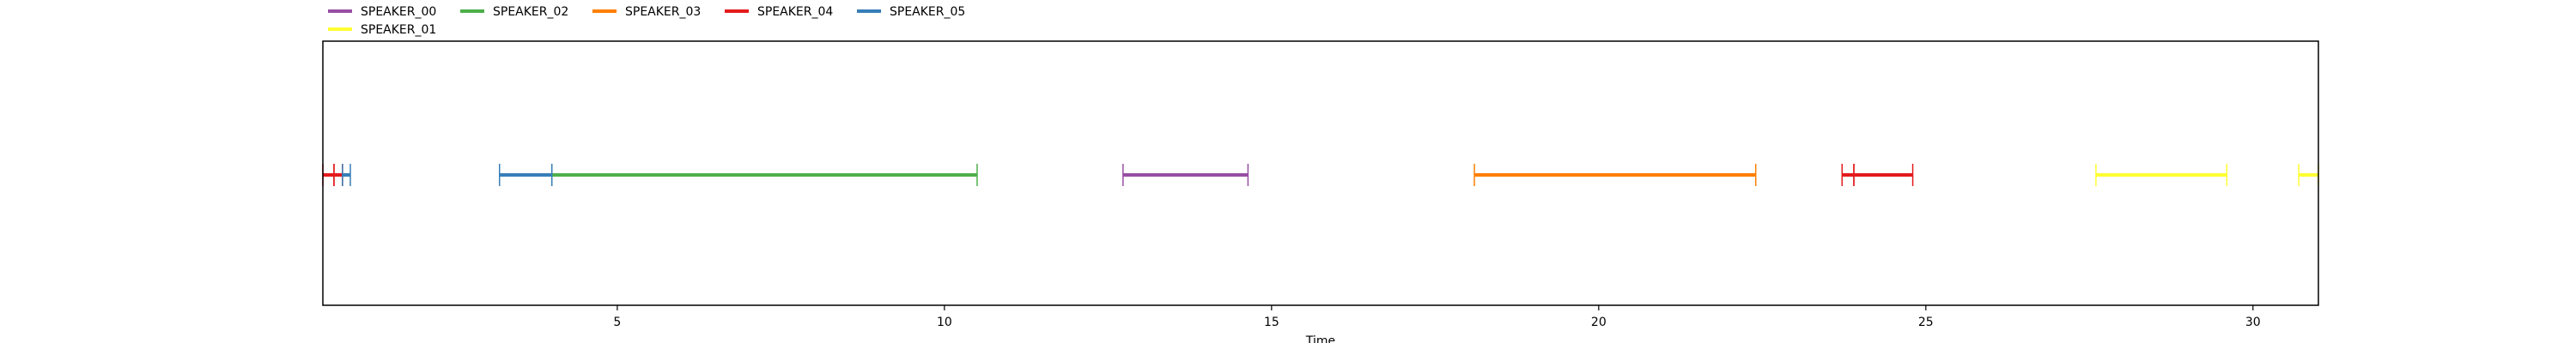 The height and width of the screenshot is (343, 2576). What do you see at coordinates (795, 12) in the screenshot?
I see `legend-label: SPEAKER_04` at bounding box center [795, 12].